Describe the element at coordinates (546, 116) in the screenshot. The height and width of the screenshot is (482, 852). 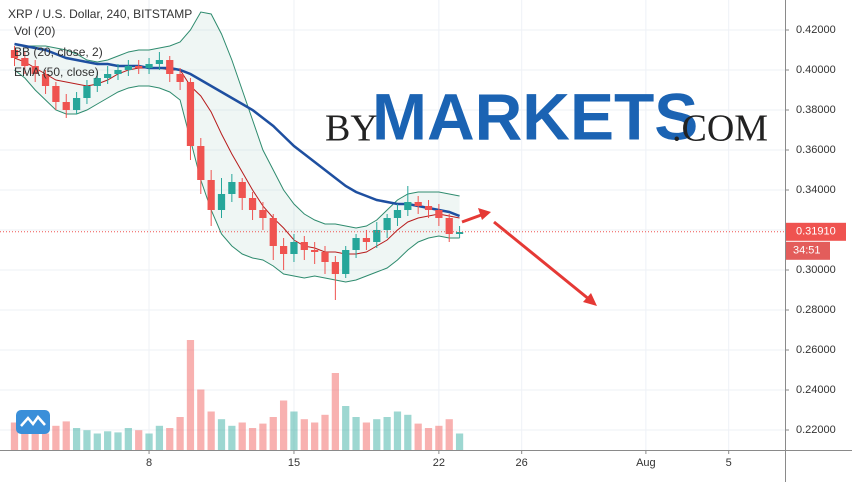
I see `watermark: BY MARKETS .COM` at that location.